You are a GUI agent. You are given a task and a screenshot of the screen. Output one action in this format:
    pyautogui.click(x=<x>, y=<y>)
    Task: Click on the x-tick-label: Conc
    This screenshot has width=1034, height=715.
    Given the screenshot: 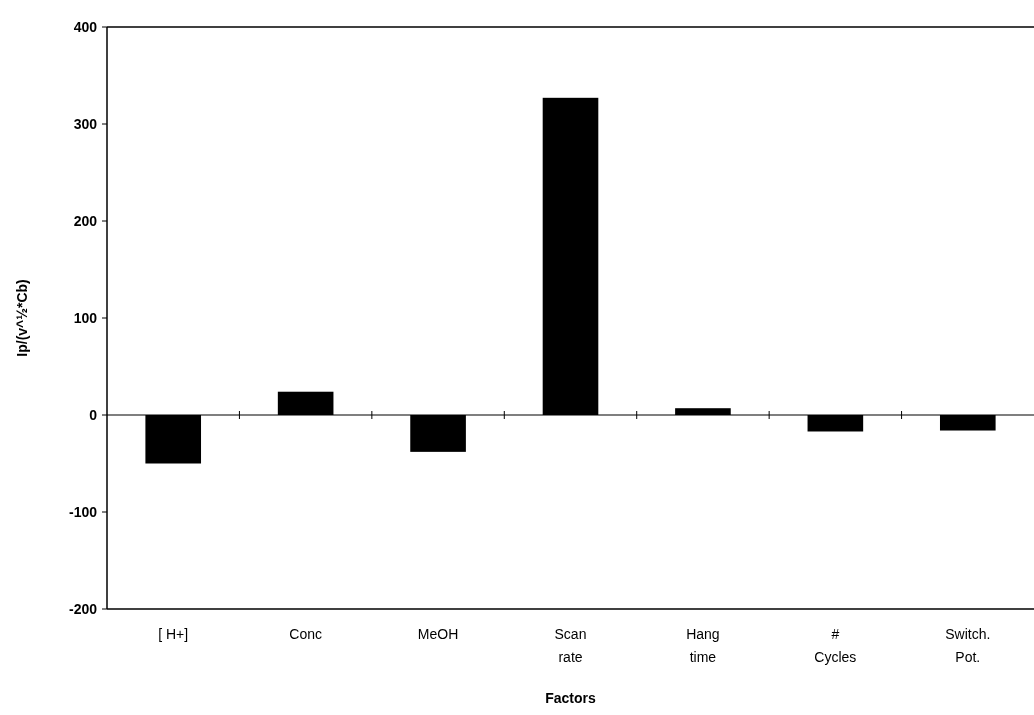 What is the action you would take?
    pyautogui.click(x=305, y=634)
    